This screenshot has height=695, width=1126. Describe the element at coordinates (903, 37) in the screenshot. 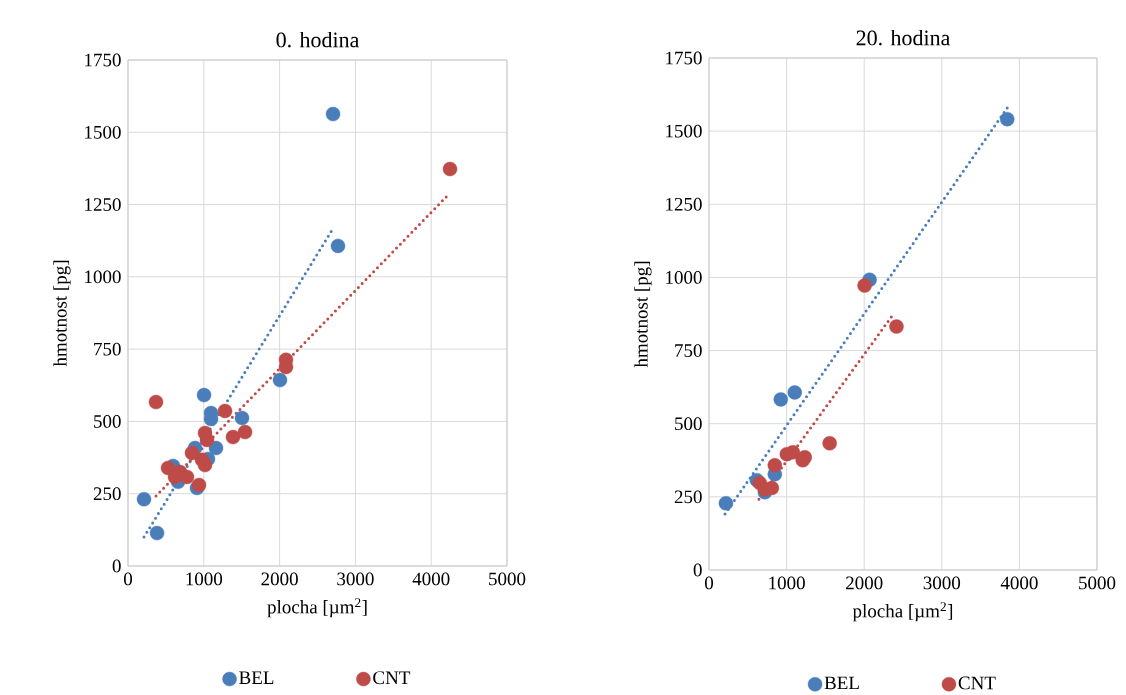

I see `chart-title: 20. hodina` at that location.